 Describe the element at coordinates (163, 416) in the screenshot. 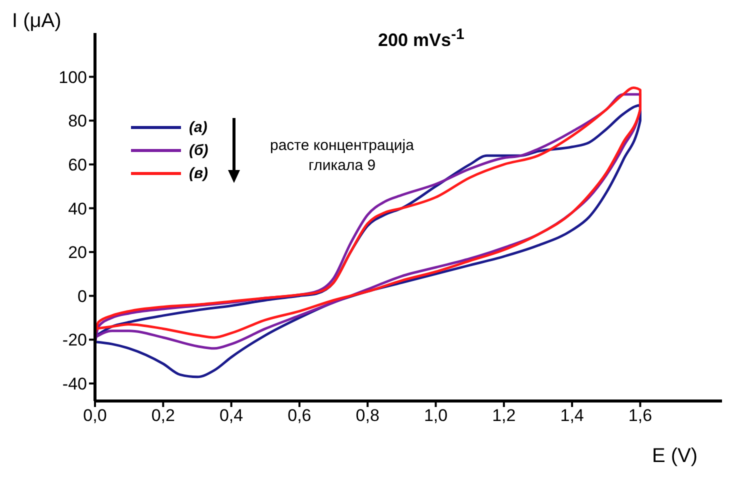

I see `x-tick-label: 0,2` at that location.